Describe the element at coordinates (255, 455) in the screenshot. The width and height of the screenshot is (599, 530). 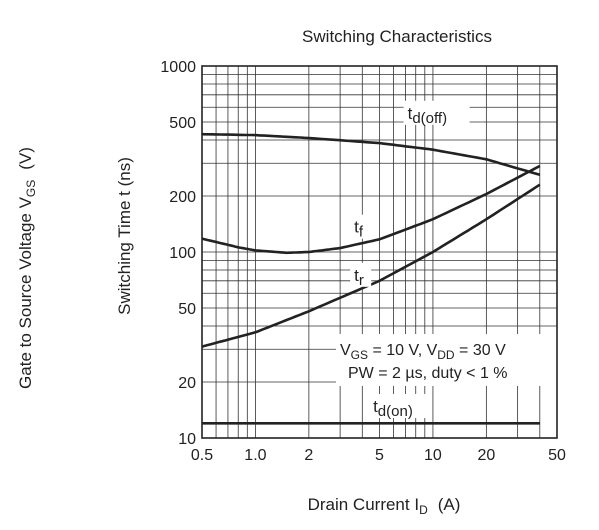
I see `x-tick-label-1: 1.0` at that location.